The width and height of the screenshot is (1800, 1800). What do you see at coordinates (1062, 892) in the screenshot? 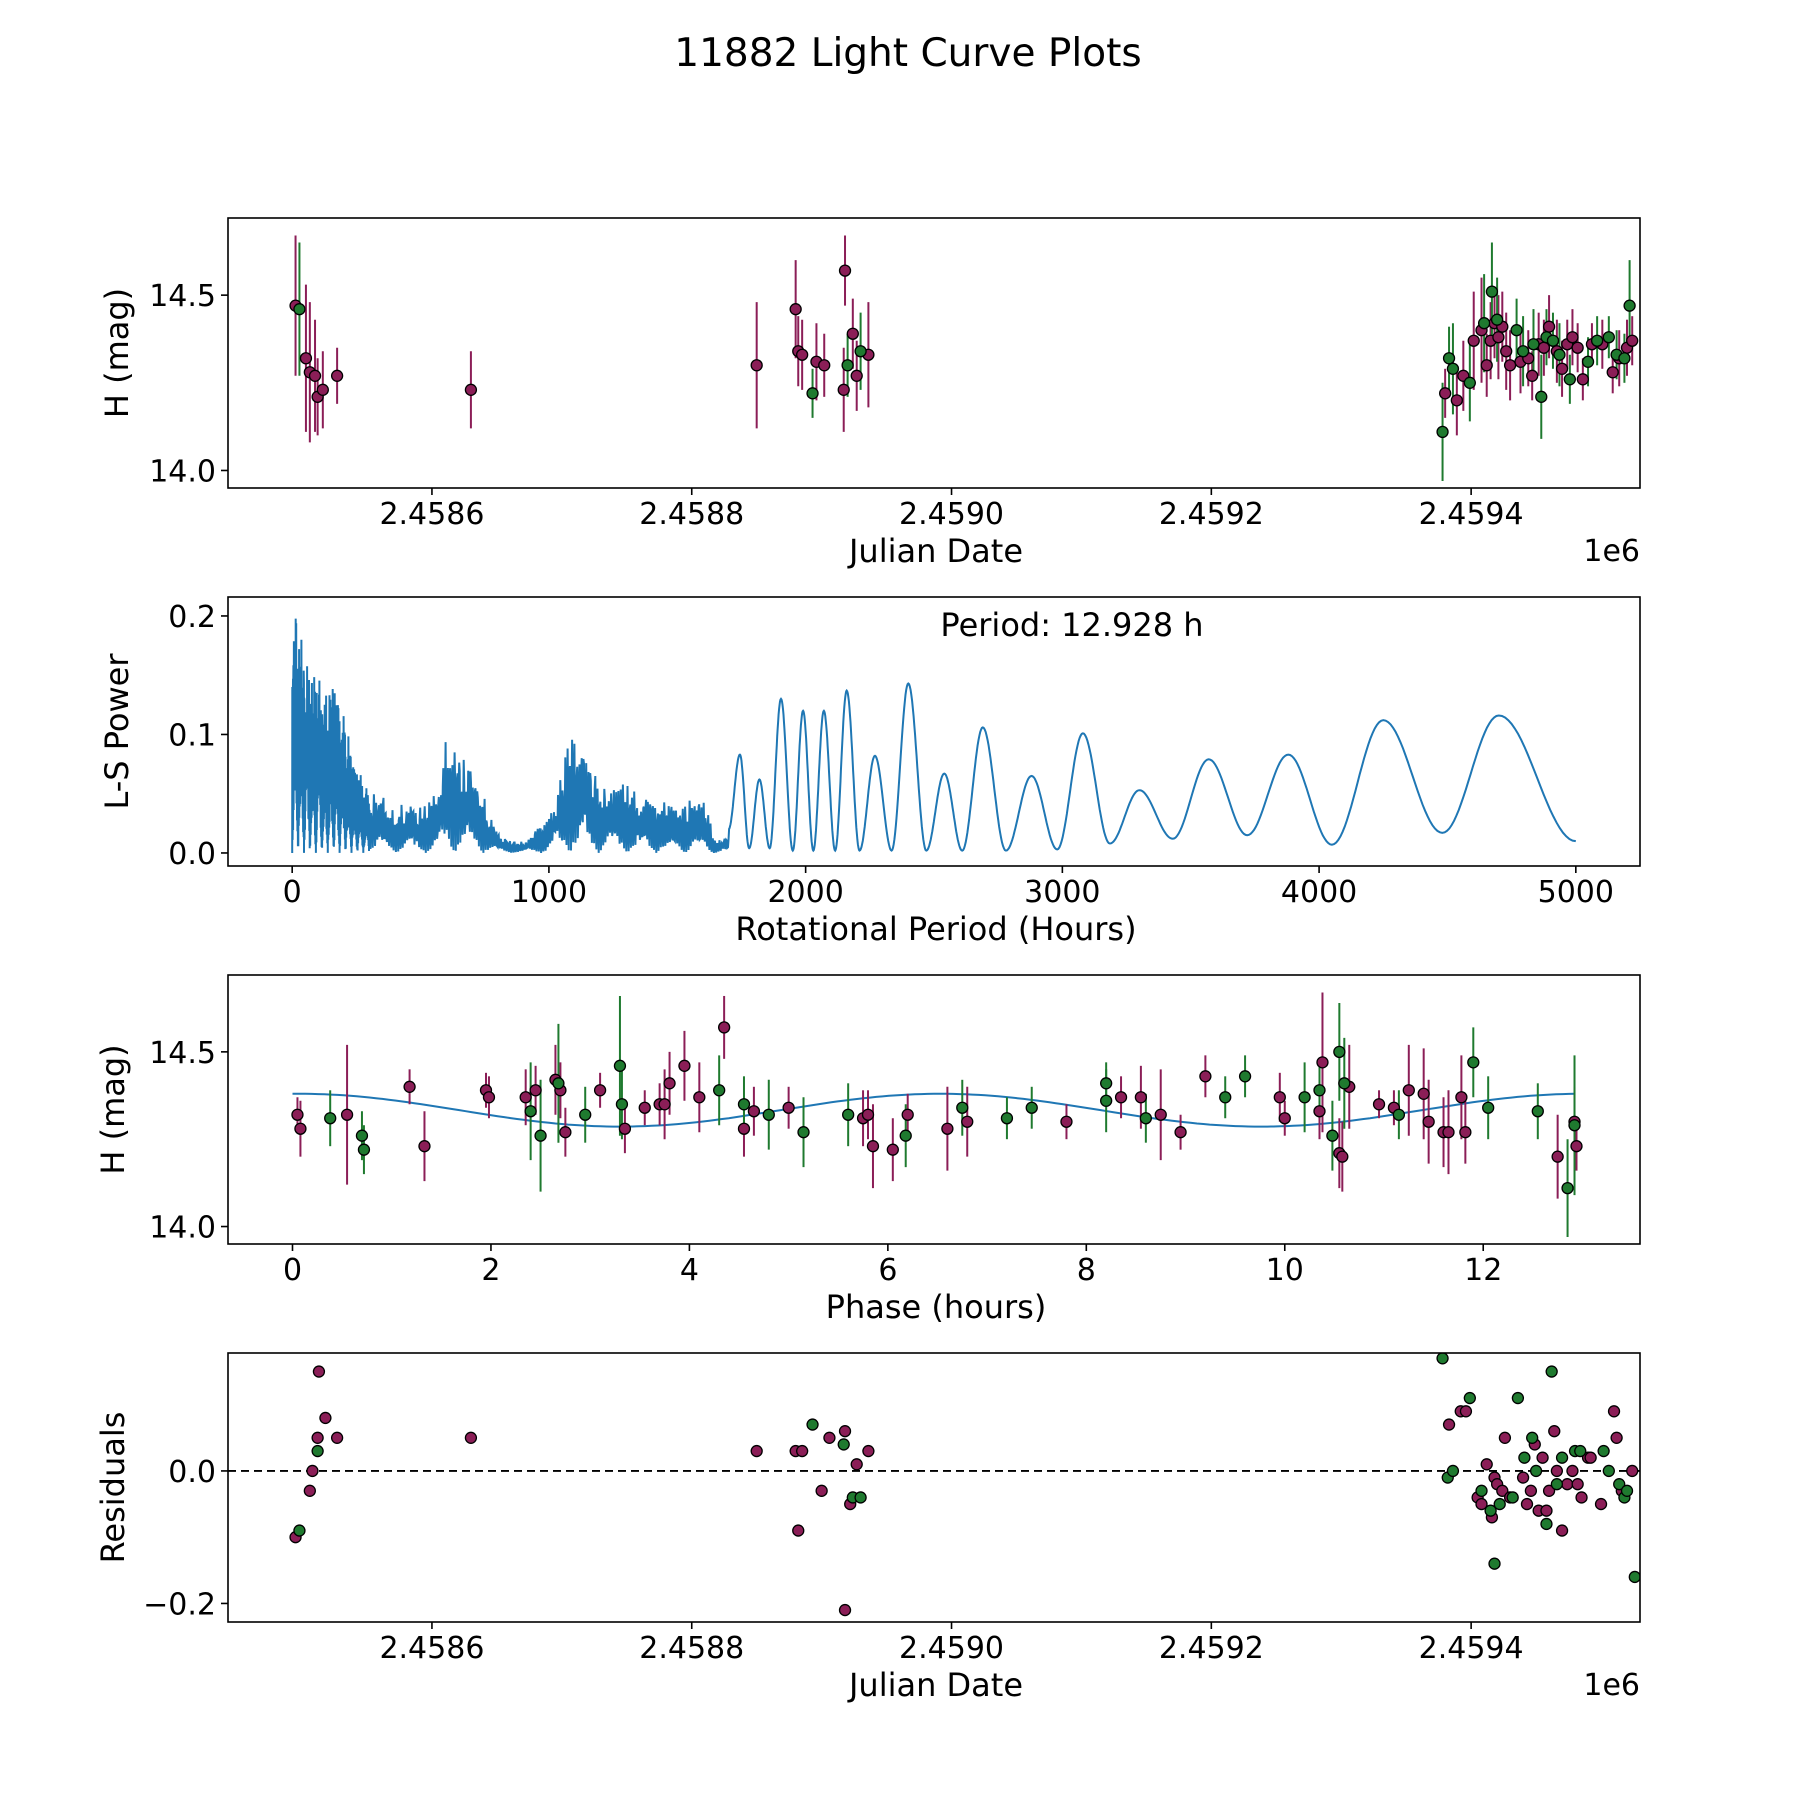
I see `x-tick-label: 3000` at bounding box center [1062, 892].